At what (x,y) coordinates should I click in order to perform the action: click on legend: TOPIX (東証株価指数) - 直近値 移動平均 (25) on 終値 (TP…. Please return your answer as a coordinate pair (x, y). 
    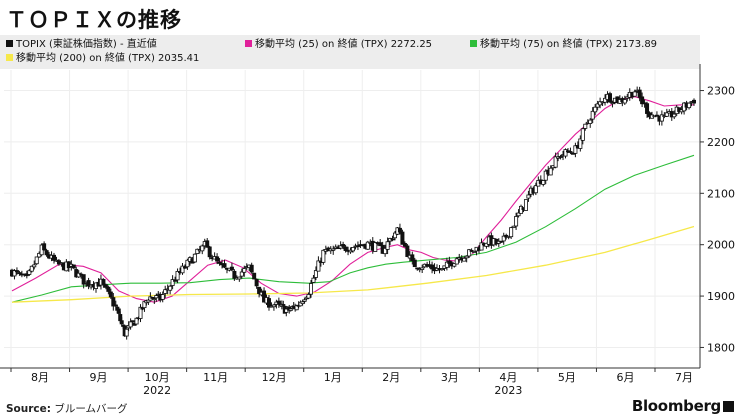
    Looking at the image, I should click on (350, 52).